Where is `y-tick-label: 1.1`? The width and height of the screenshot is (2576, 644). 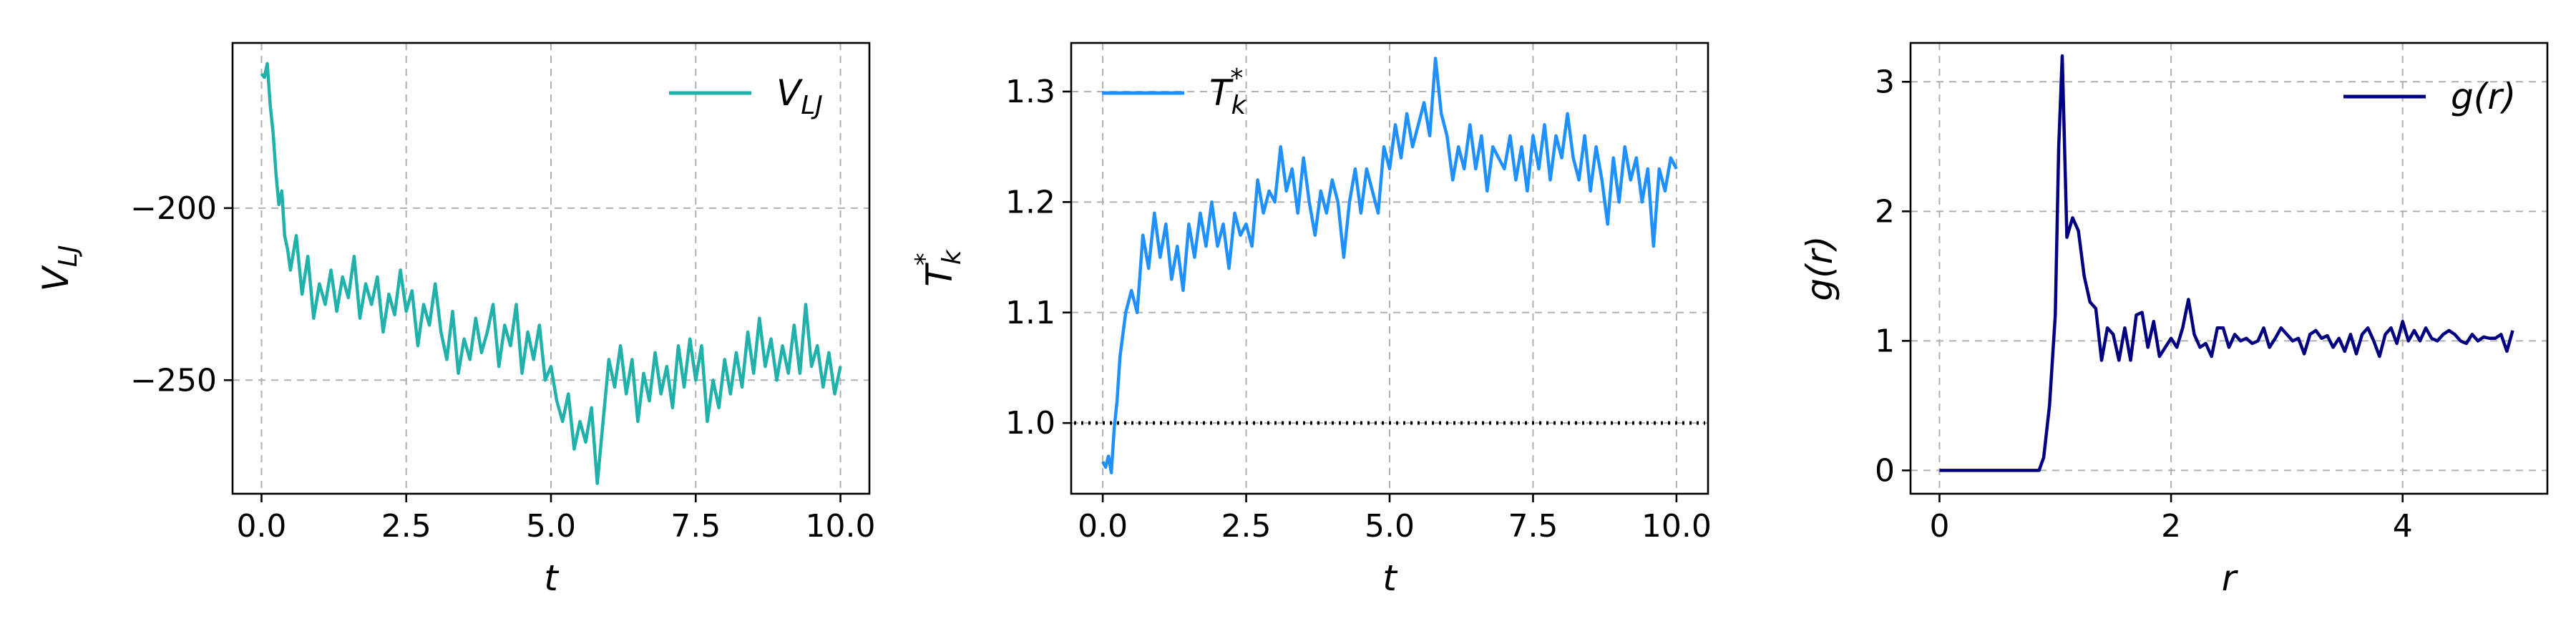 y-tick-label: 1.1 is located at coordinates (1030, 313).